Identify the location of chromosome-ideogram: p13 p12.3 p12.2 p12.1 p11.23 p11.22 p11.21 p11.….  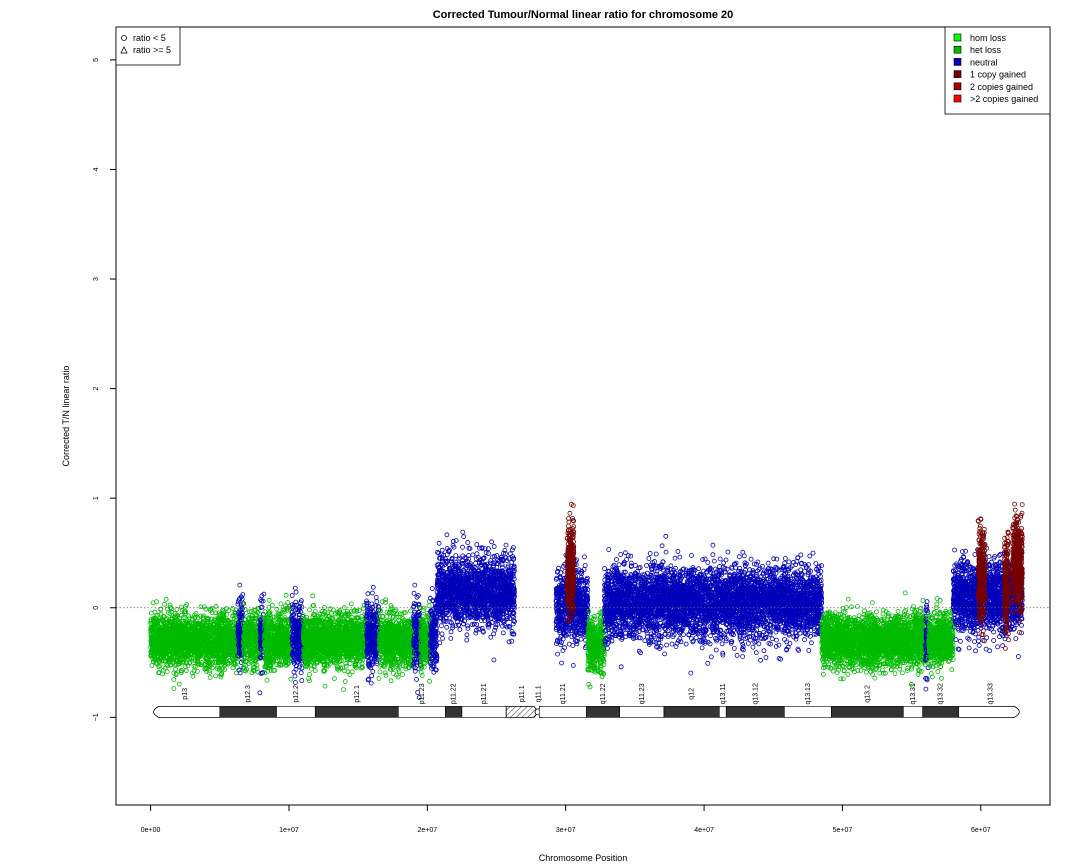
(586, 700).